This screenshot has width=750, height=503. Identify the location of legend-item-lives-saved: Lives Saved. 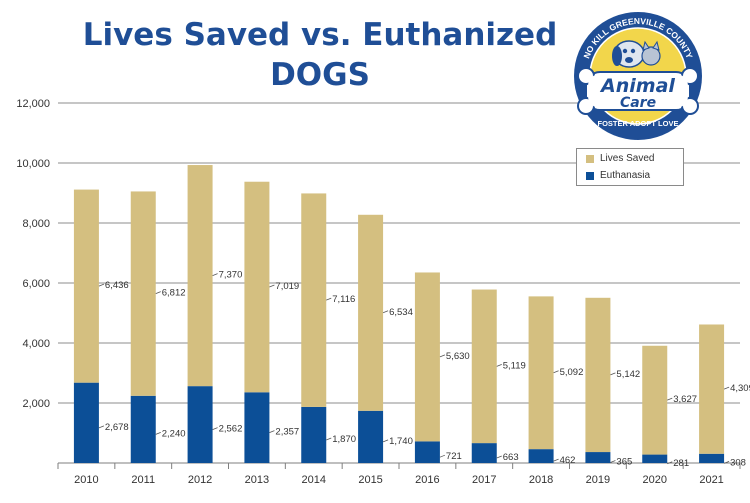
(630, 158).